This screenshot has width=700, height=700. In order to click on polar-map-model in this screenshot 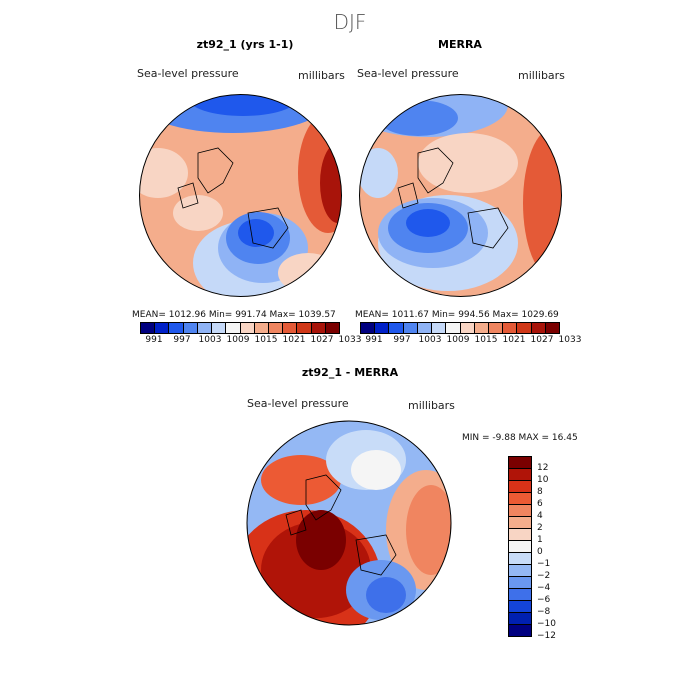, I will do `click(240, 195)`.